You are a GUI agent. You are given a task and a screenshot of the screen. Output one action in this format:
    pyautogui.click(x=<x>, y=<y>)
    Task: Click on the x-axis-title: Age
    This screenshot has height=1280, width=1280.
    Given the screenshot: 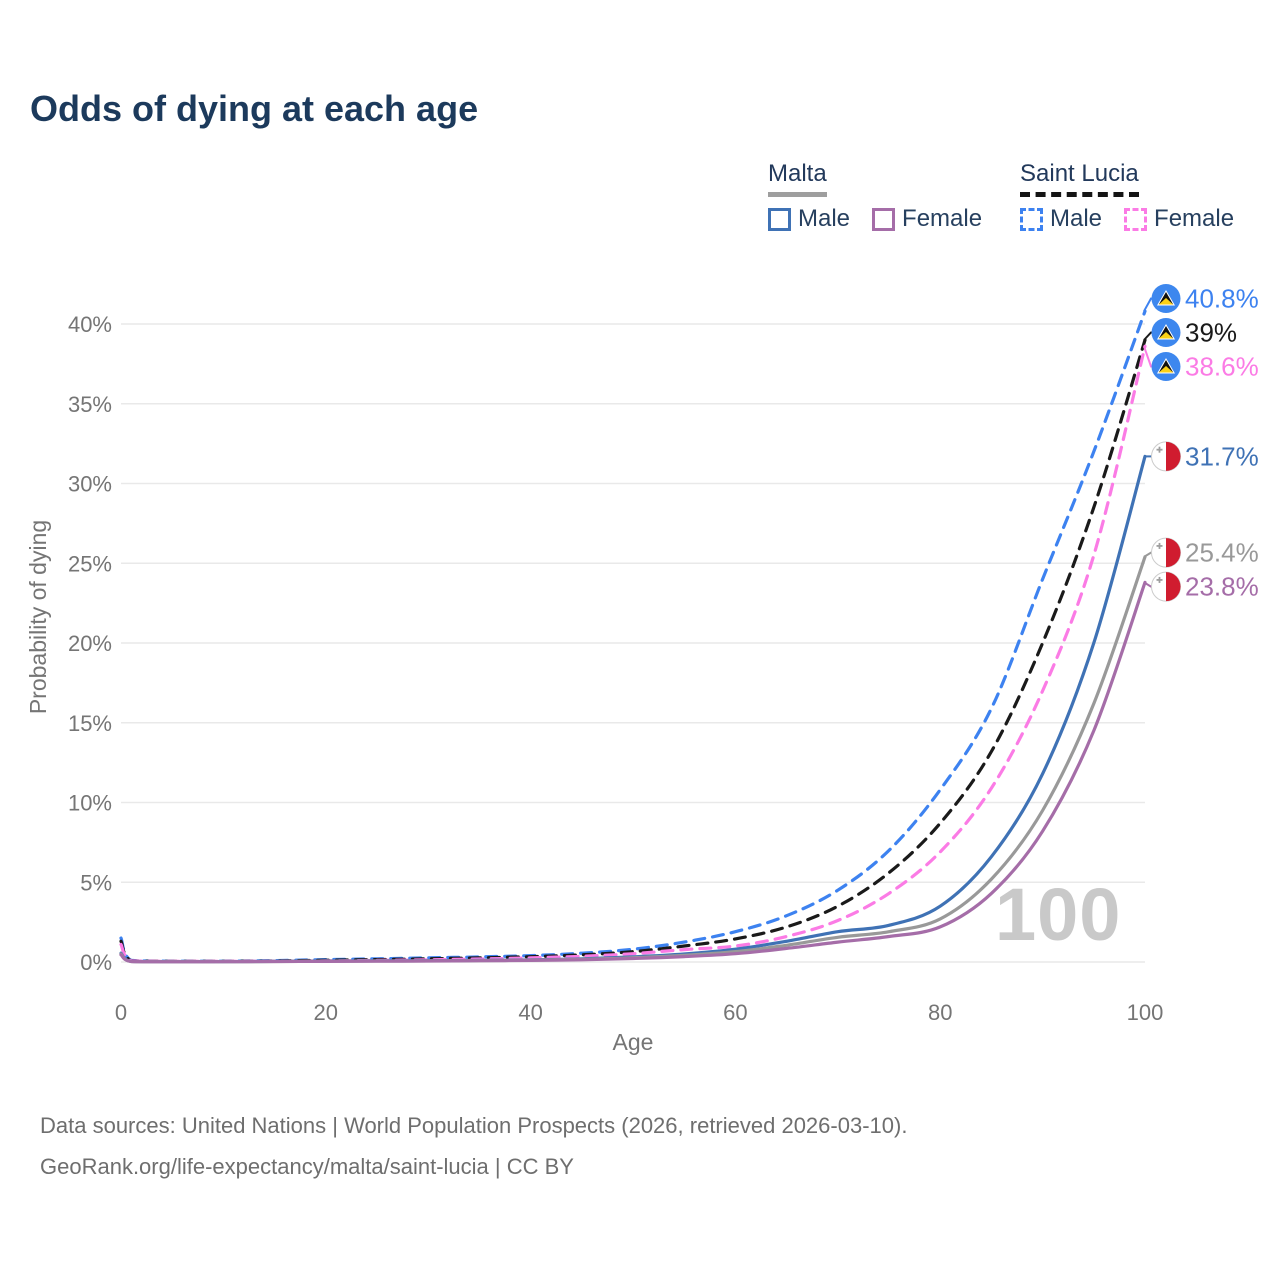 What is the action you would take?
    pyautogui.click(x=633, y=1042)
    